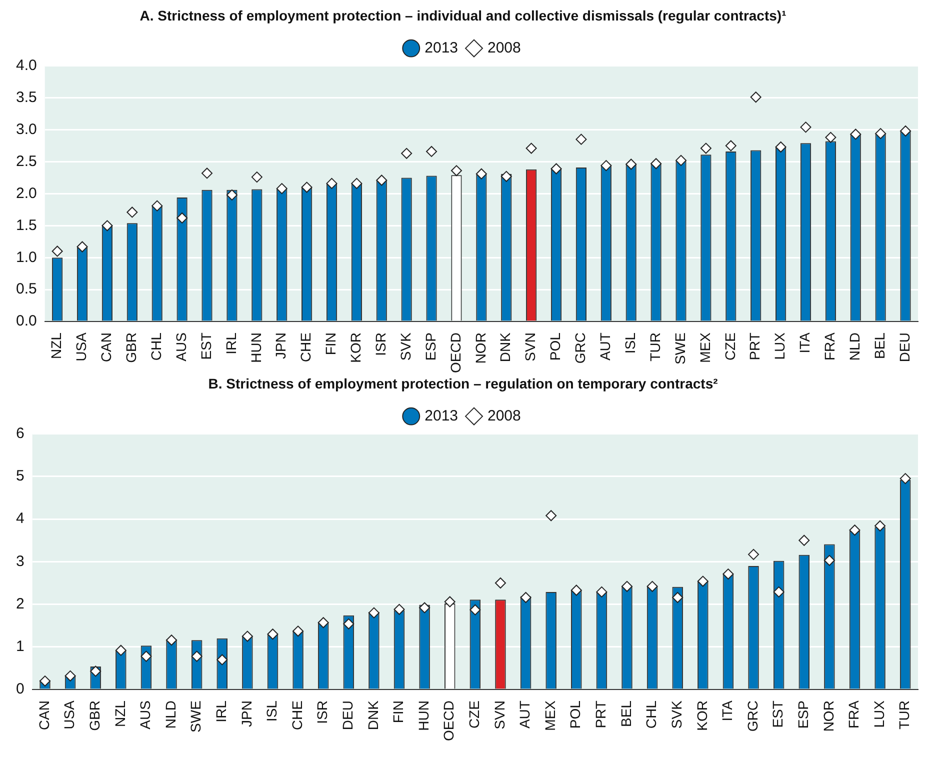 This screenshot has height=760, width=937. I want to click on chart-title: A. Strictness of employment protection – individual and collective dismissals (regular contracts)¹, so click(463, 15).